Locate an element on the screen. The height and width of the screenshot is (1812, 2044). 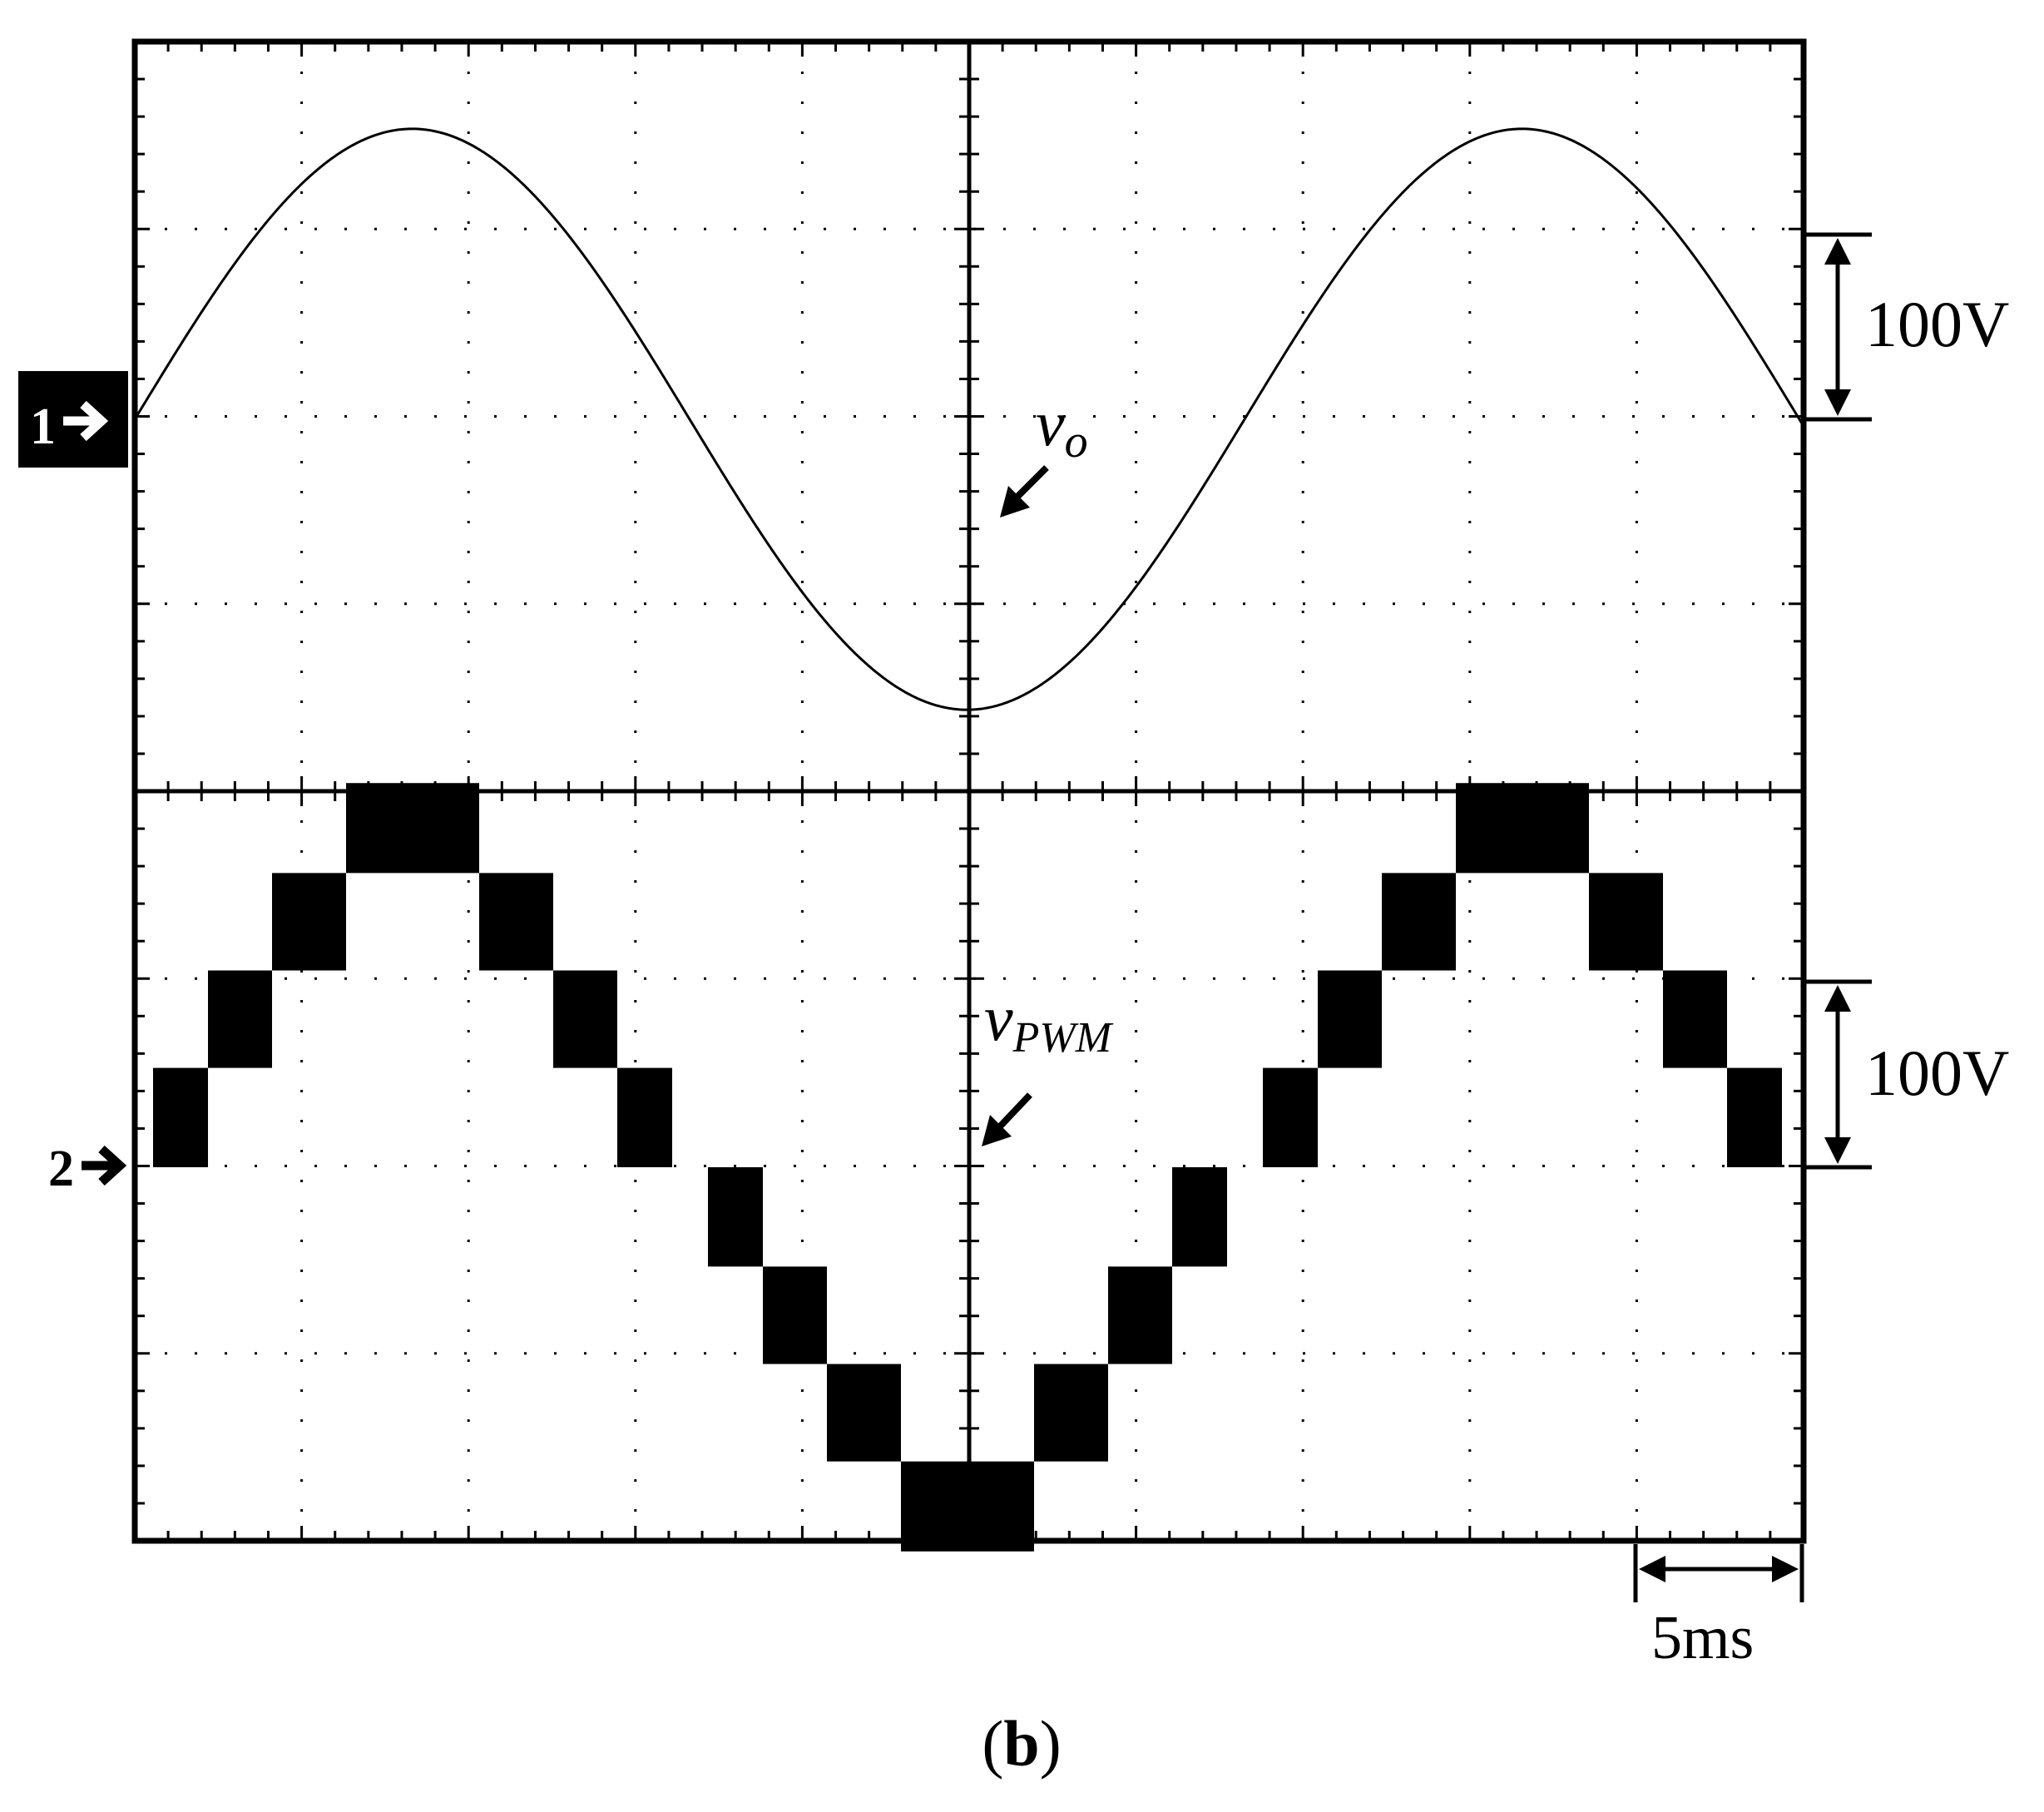
figure-caption: (b) is located at coordinates (1022, 1743).